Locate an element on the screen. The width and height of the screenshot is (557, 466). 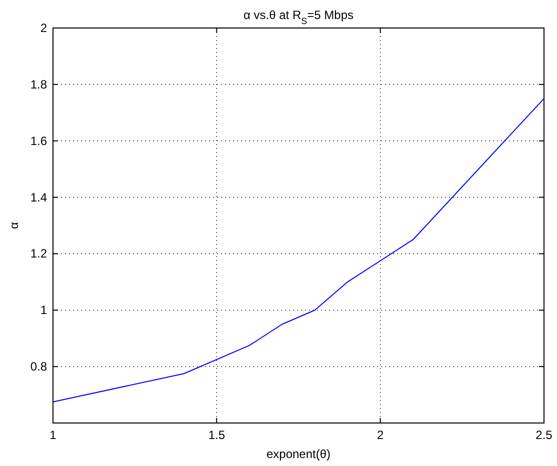
y-tick-label: 0.8 is located at coordinates (39, 367).